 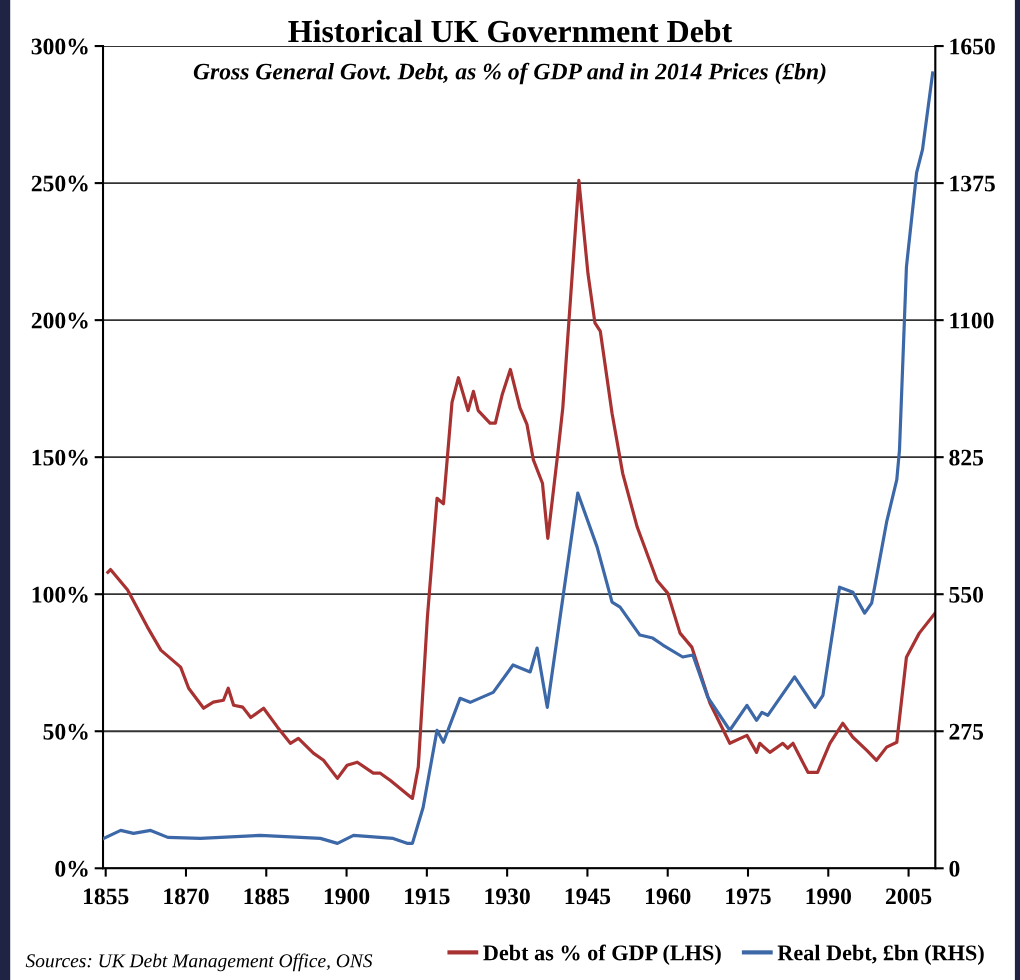 What do you see at coordinates (59, 46) in the screenshot?
I see `y-tick-label: 300%` at bounding box center [59, 46].